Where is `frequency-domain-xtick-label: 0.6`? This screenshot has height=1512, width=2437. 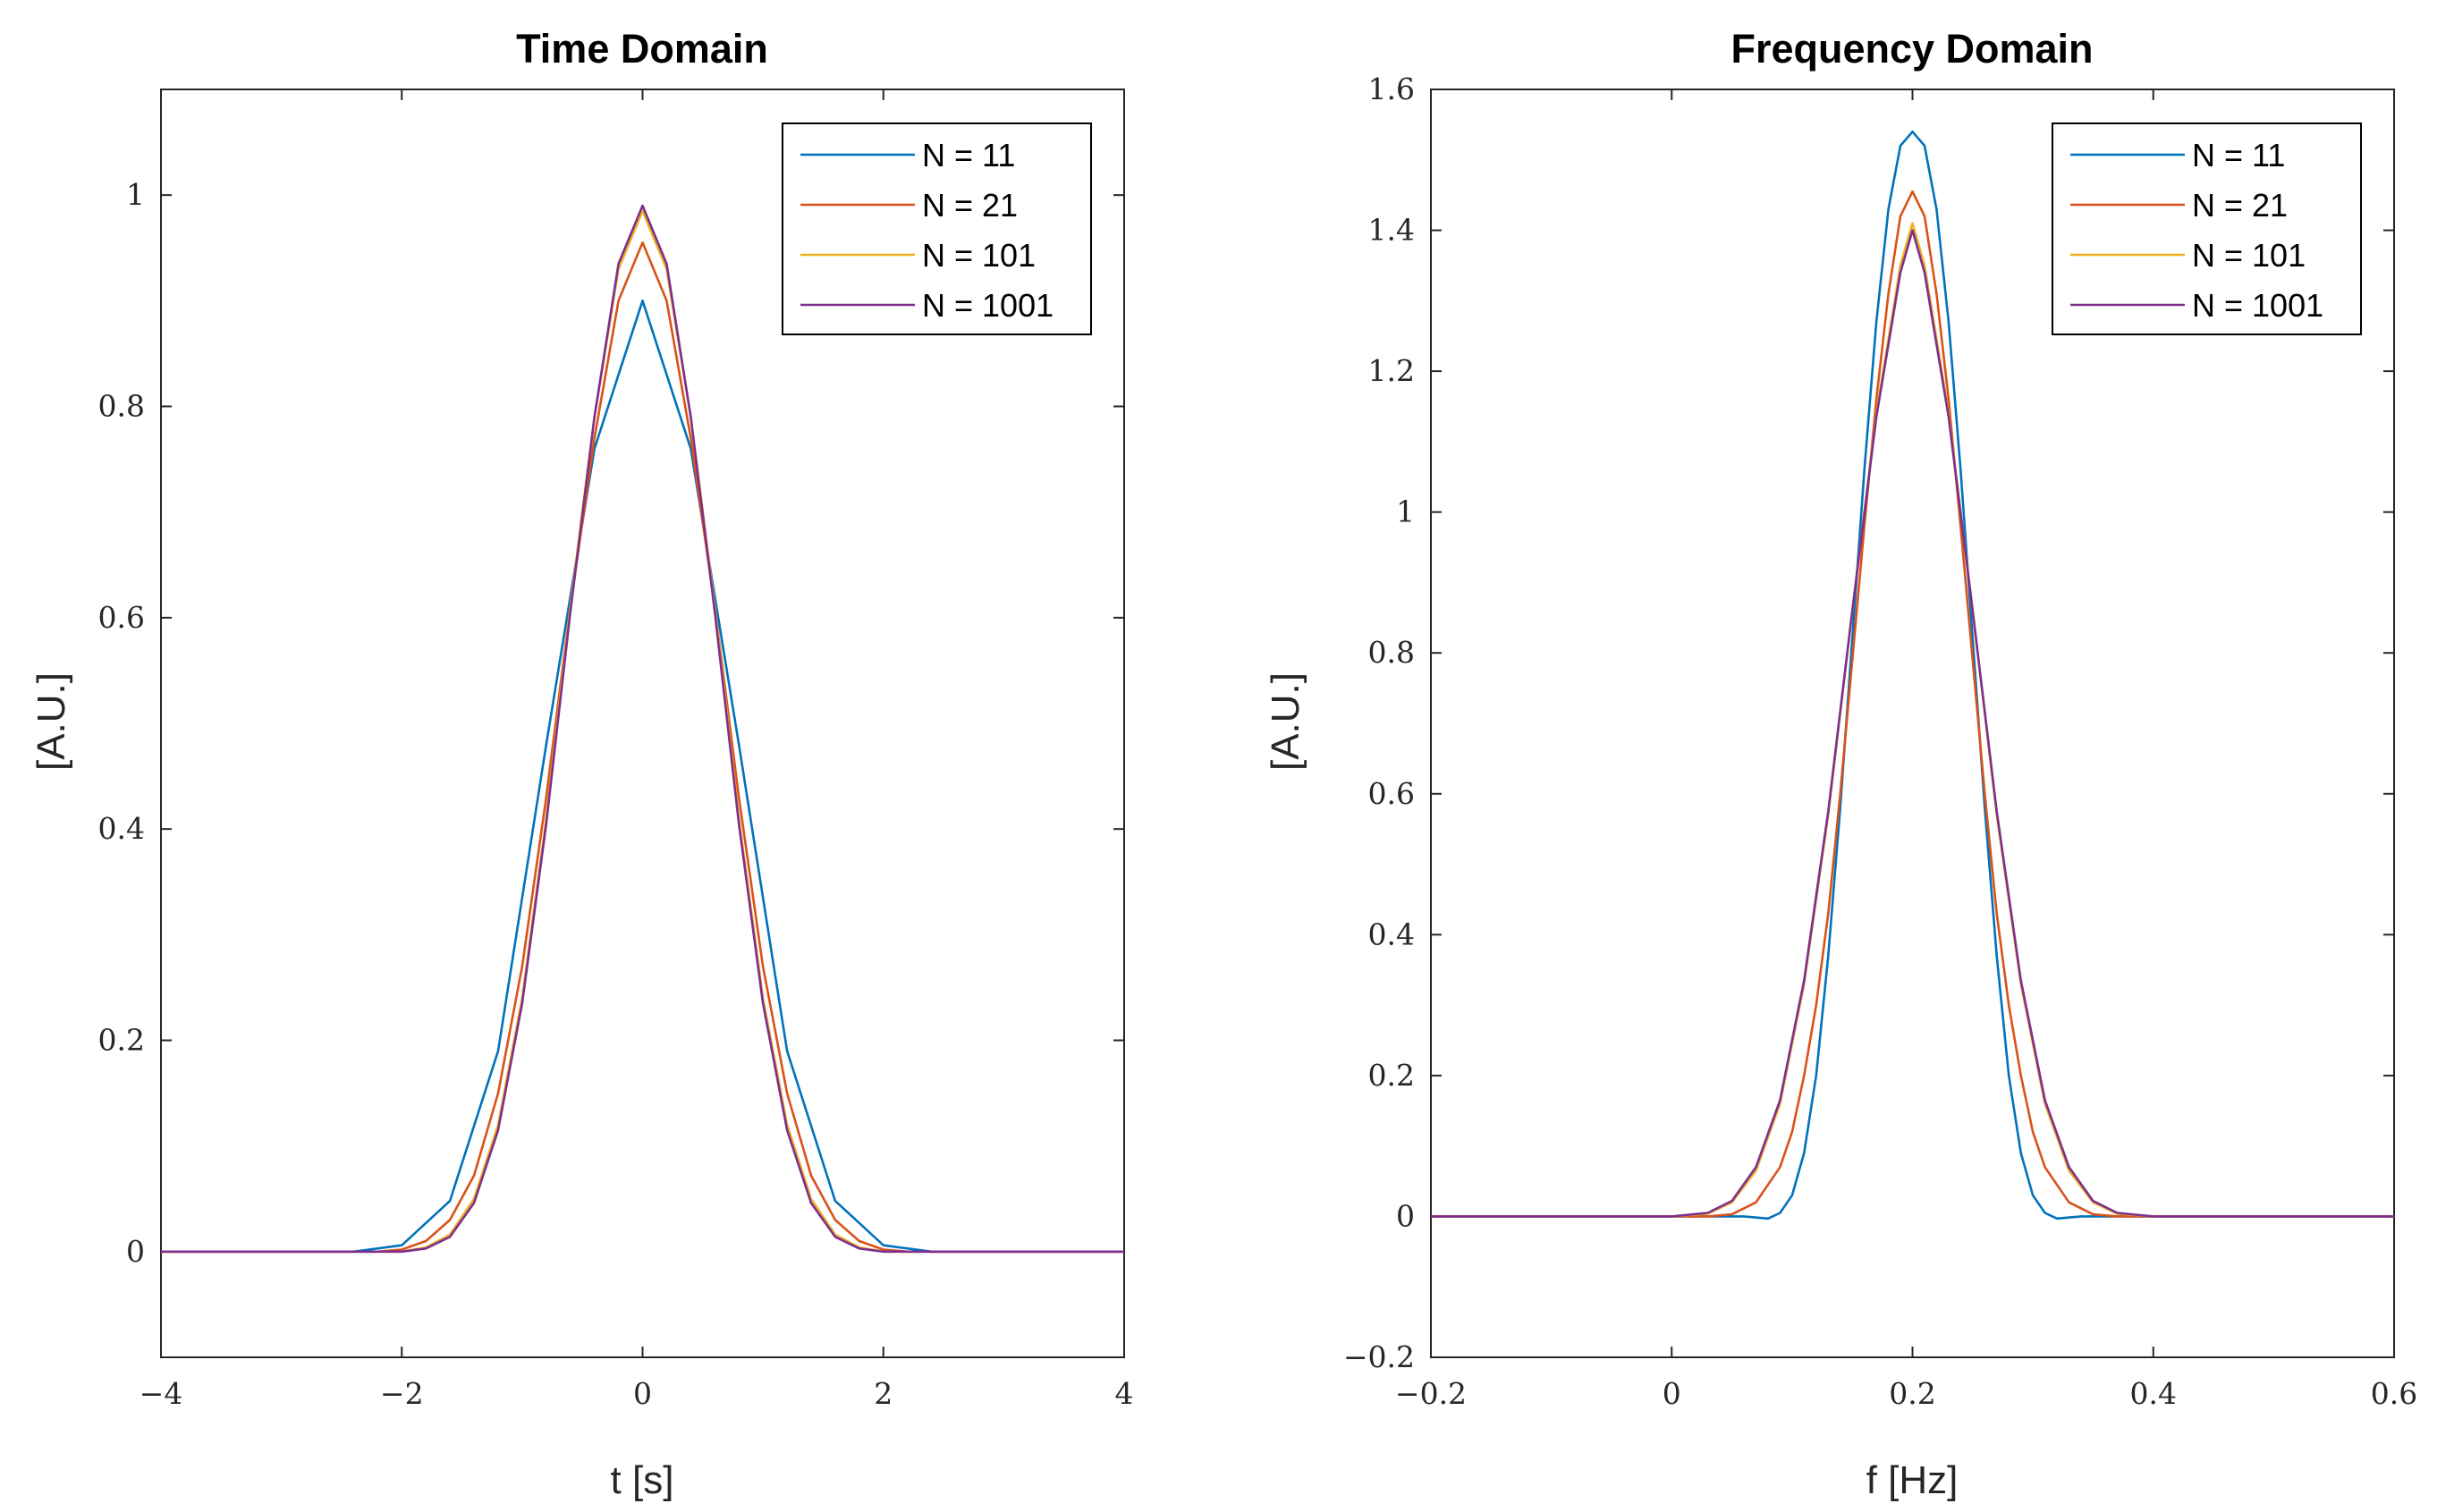 frequency-domain-xtick-label: 0.6 is located at coordinates (2394, 1394).